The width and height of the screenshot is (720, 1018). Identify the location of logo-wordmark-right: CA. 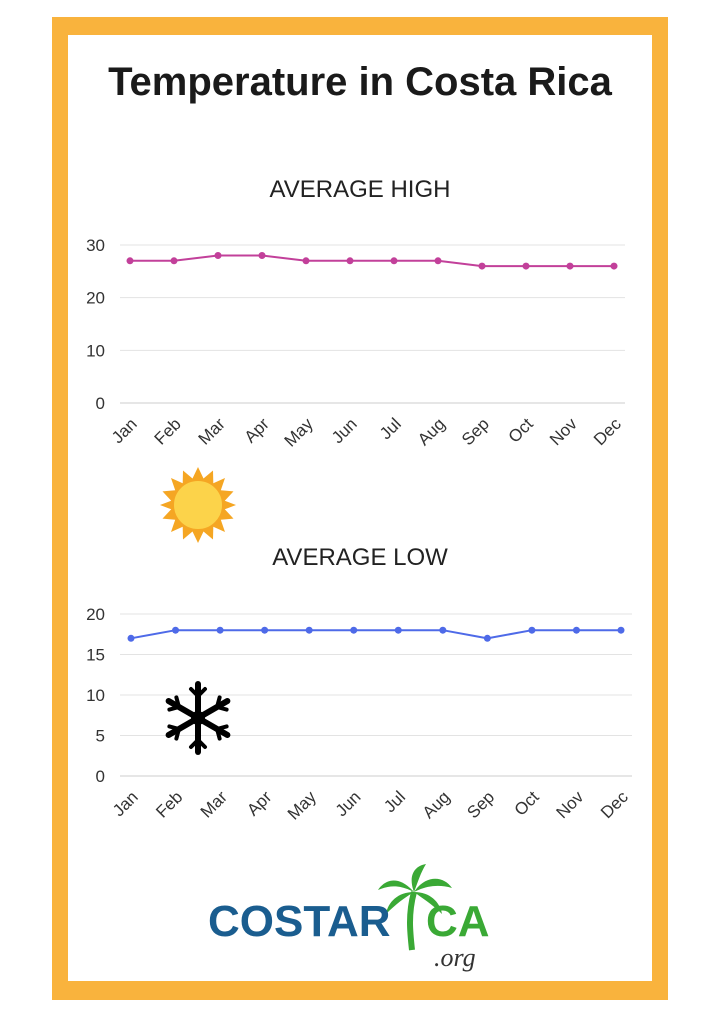
(458, 921).